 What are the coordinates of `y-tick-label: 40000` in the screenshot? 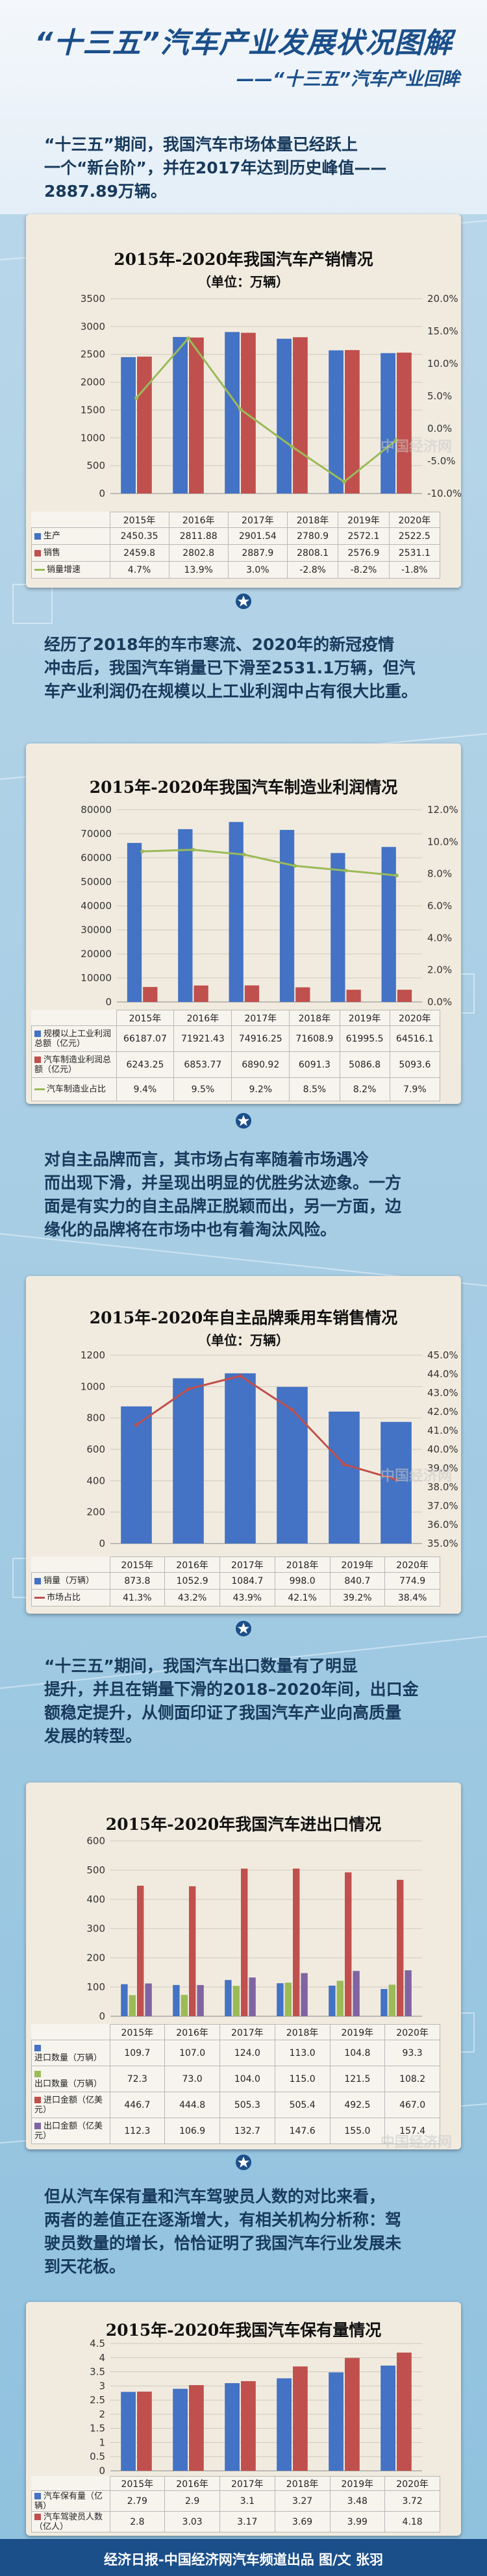 It's located at (96, 906).